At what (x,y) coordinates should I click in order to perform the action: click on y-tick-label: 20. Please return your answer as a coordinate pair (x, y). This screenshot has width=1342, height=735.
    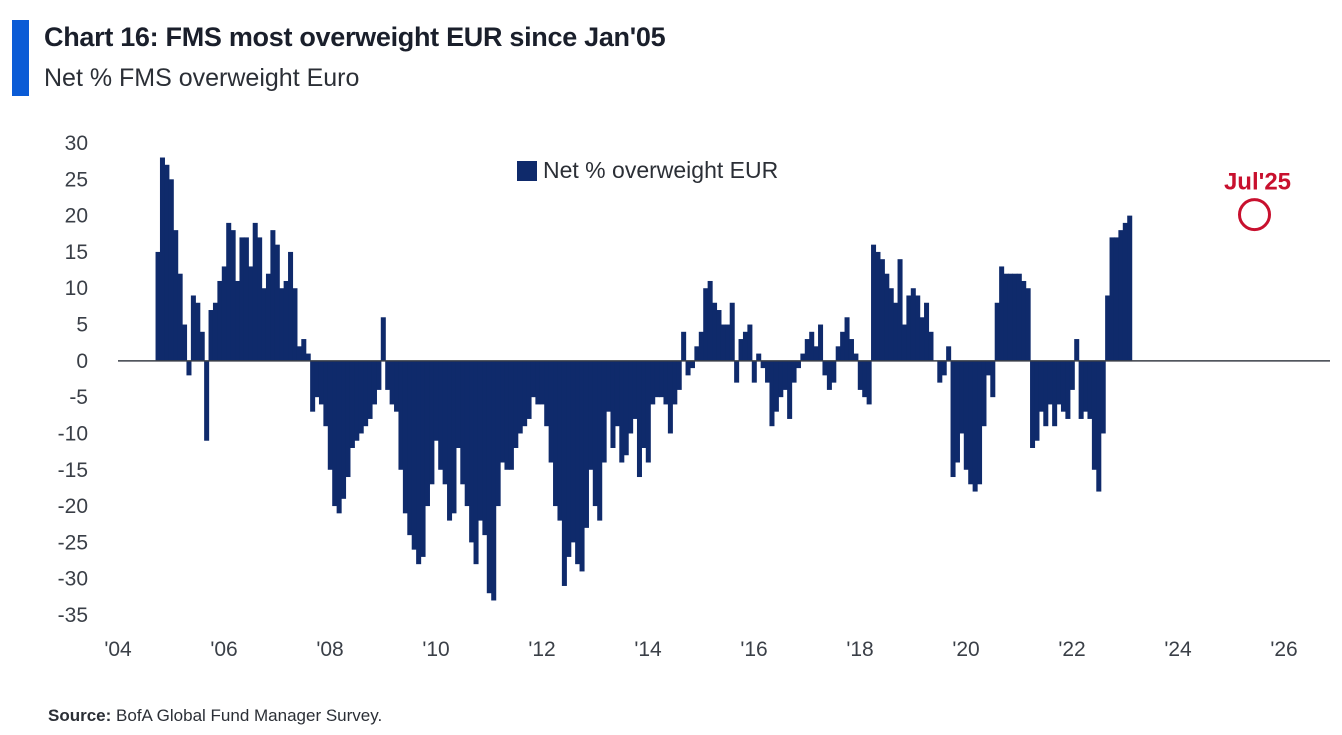
    Looking at the image, I should click on (76, 216).